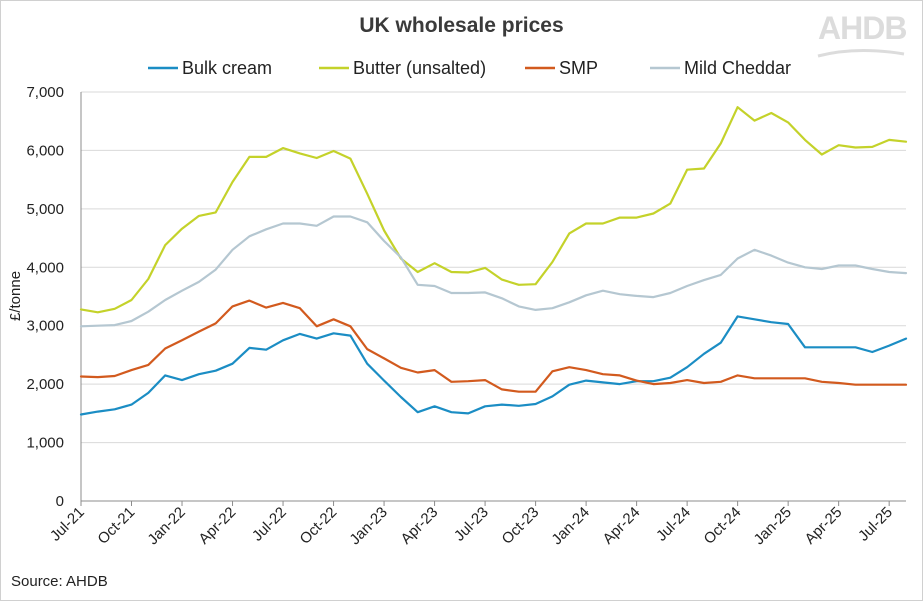 Image resolution: width=923 pixels, height=601 pixels. Describe the element at coordinates (45, 150) in the screenshot. I see `y-tick-label: 6,000` at that location.